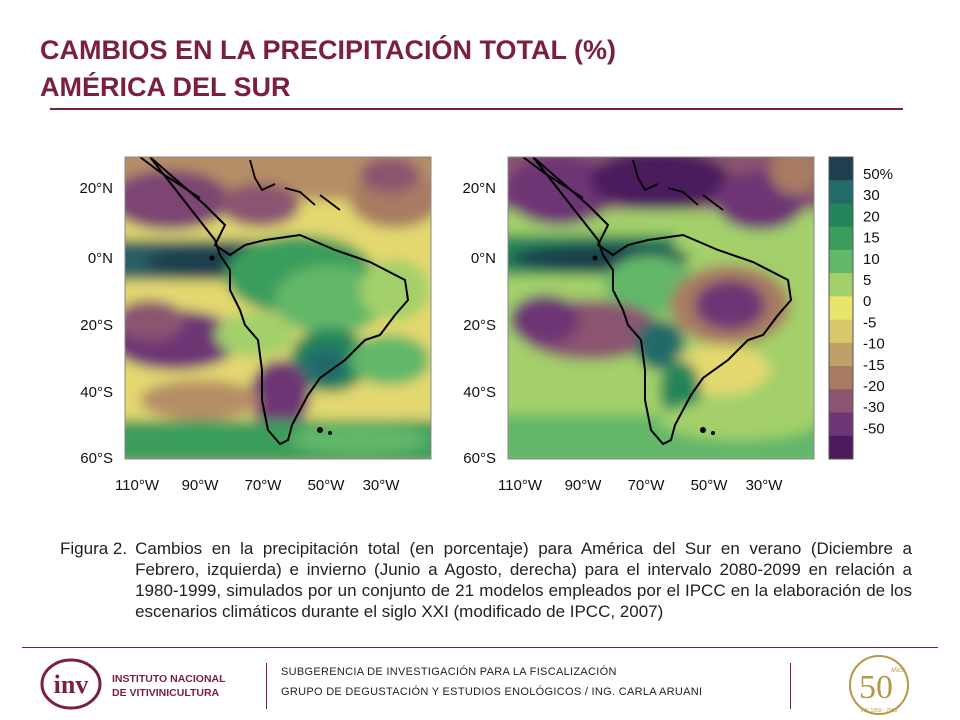 The height and width of the screenshot is (720, 960). What do you see at coordinates (169, 679) in the screenshot?
I see `org-name-line-1: INSTITUTO NACIONAL` at bounding box center [169, 679].